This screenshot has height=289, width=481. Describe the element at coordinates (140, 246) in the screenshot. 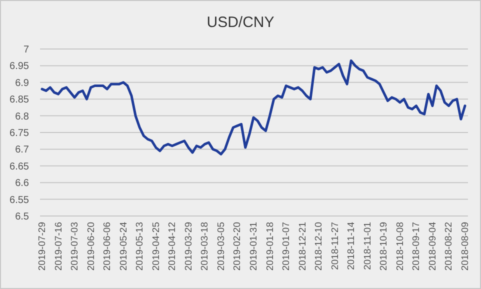

I see `x-tick-label: 2019-05-13` at that location.